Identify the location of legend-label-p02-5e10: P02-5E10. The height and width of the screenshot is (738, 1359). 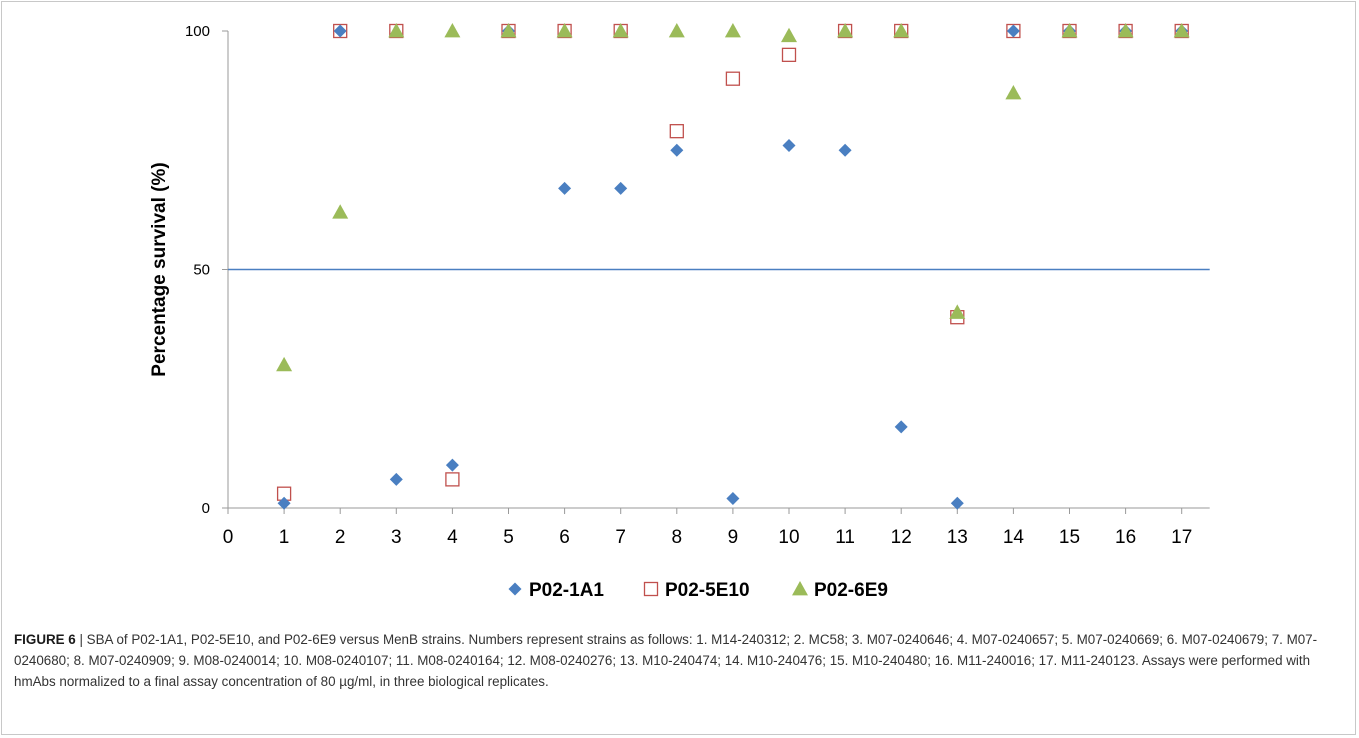
(707, 590).